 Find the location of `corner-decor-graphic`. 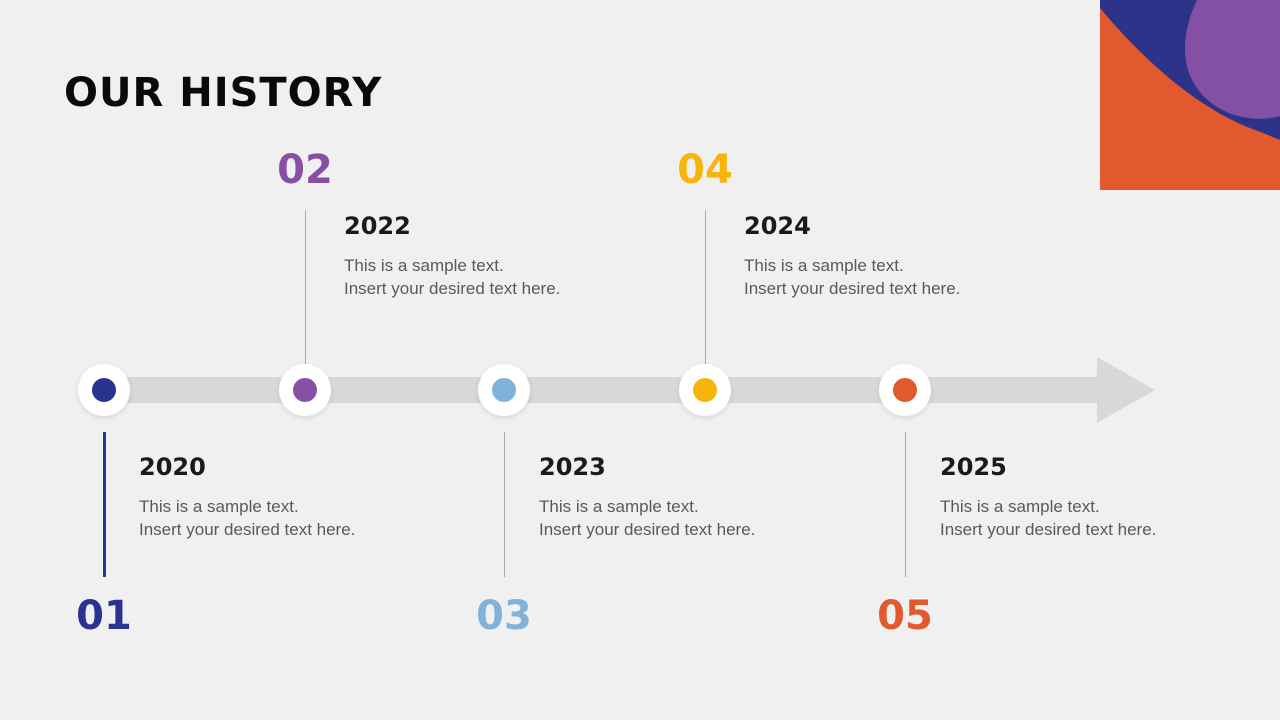

corner-decor-graphic is located at coordinates (1190, 95).